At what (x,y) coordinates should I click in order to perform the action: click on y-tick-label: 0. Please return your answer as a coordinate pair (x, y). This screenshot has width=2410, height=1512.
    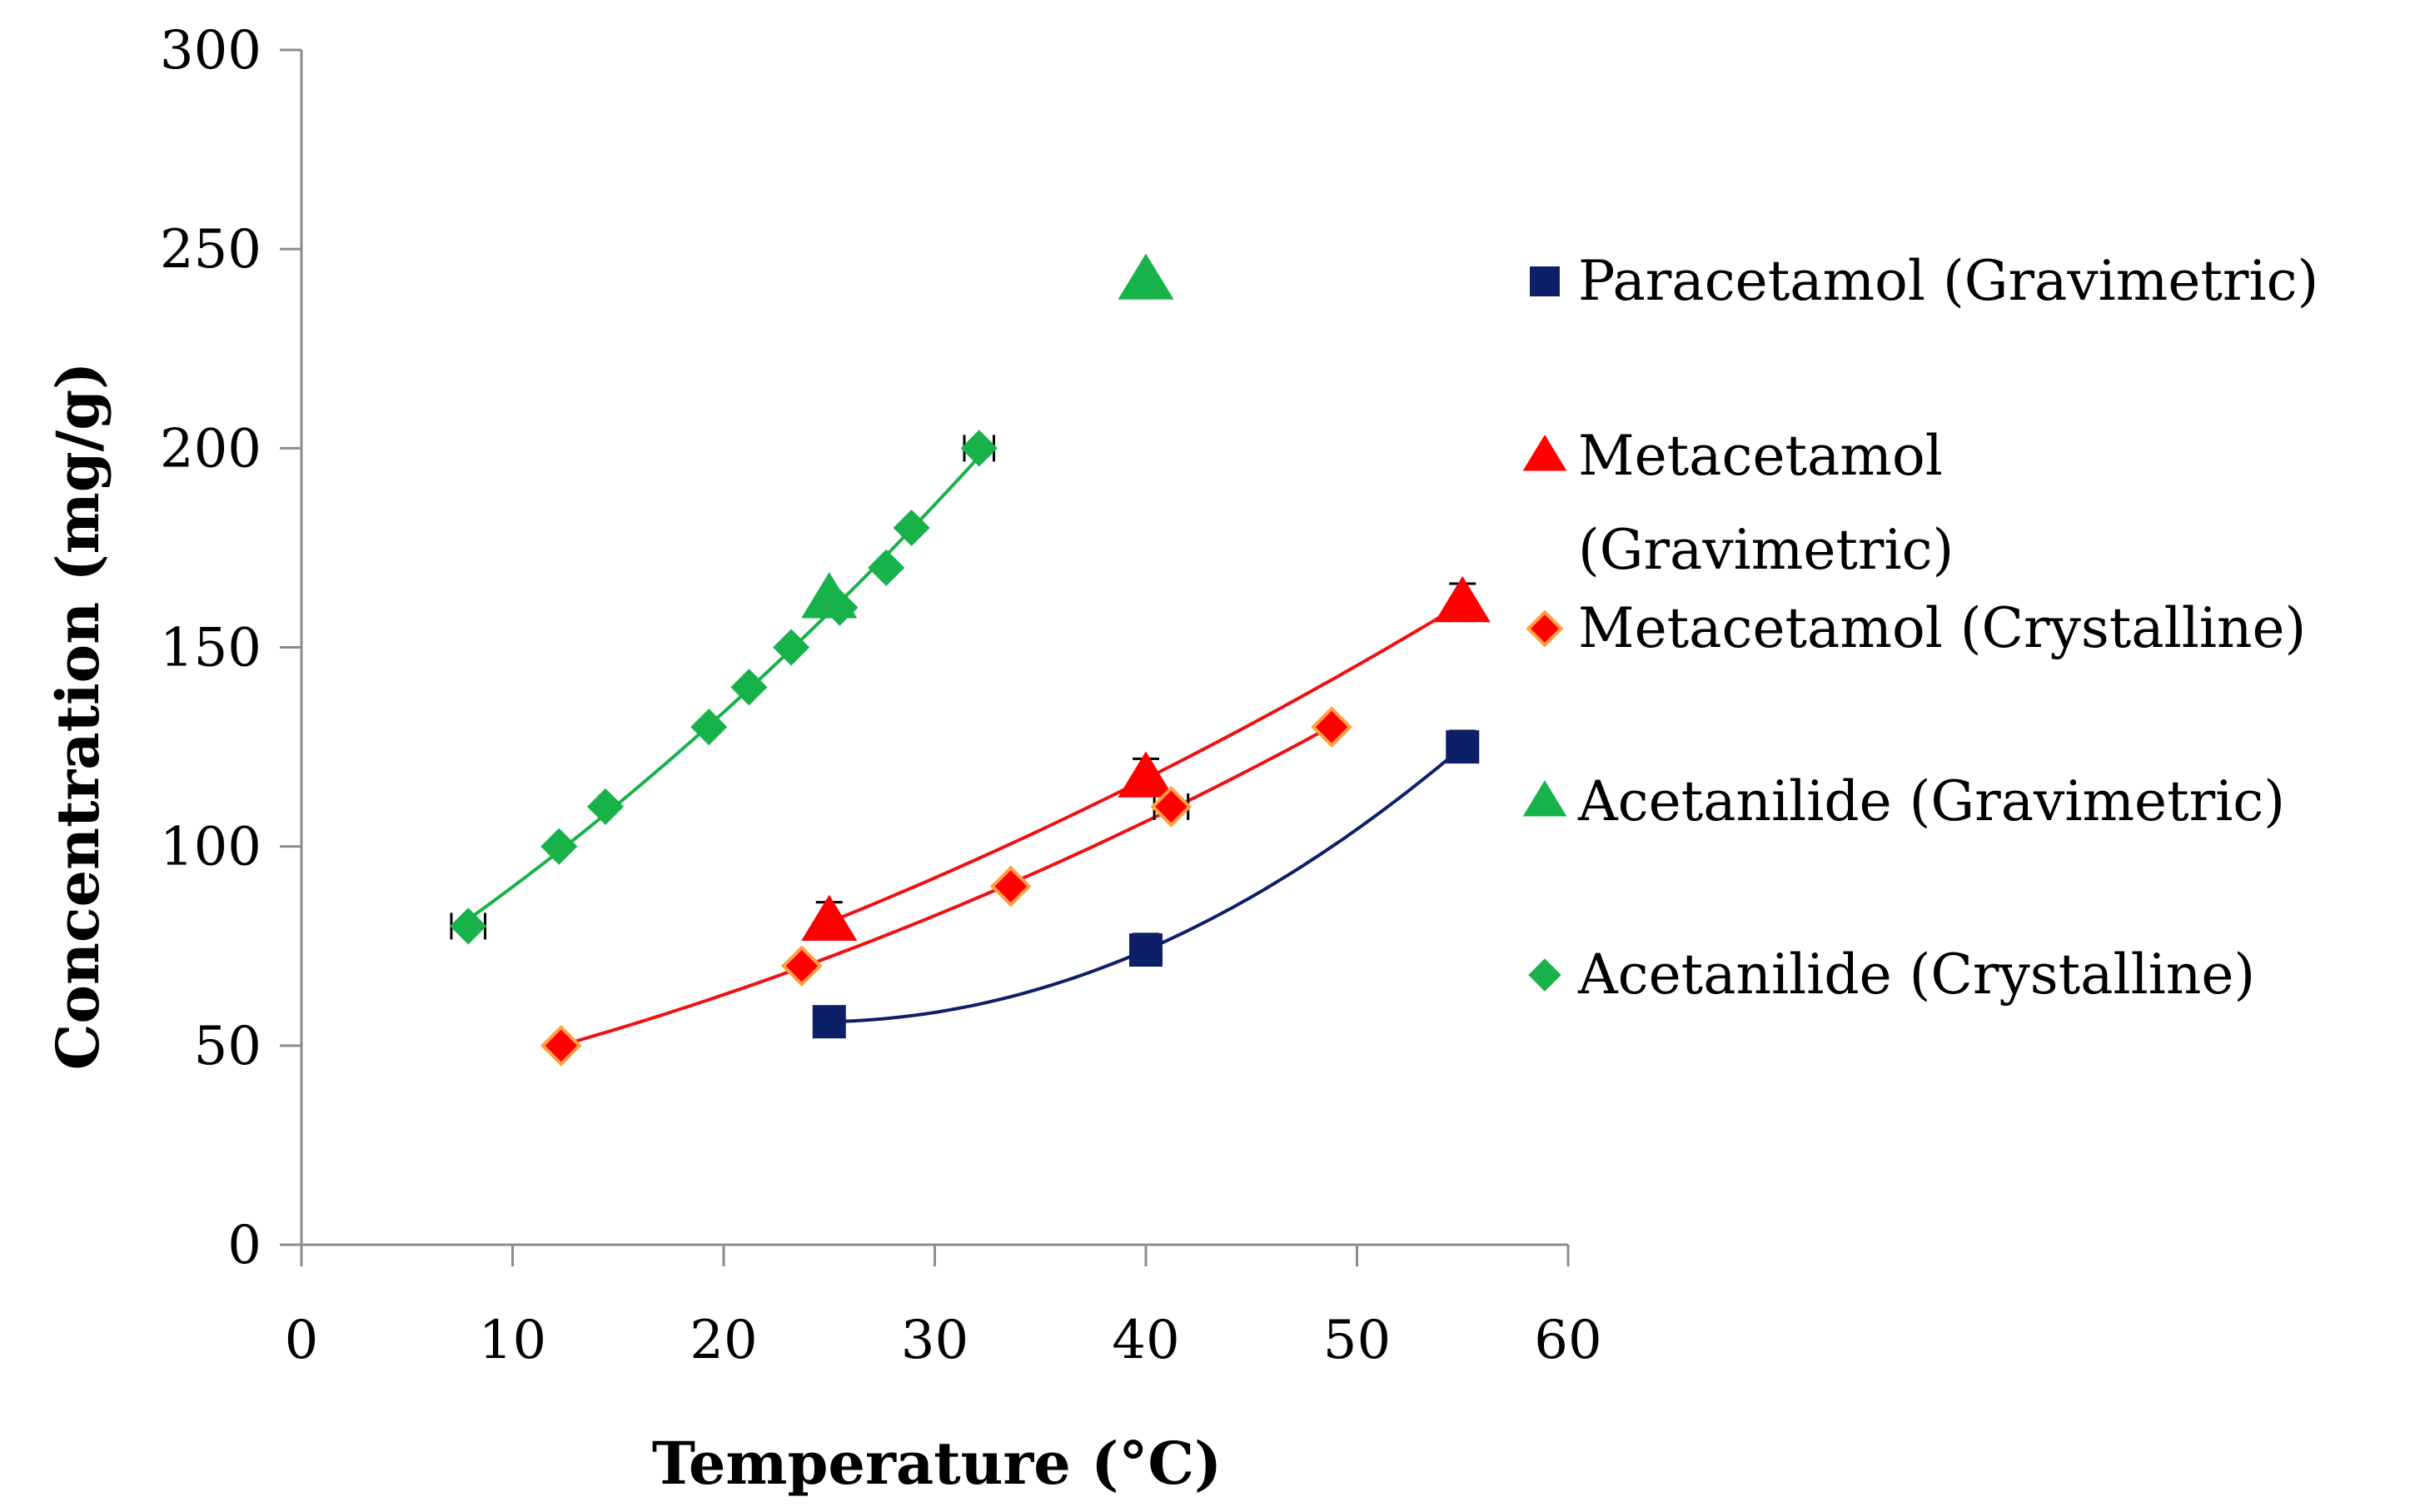
    Looking at the image, I should click on (244, 1245).